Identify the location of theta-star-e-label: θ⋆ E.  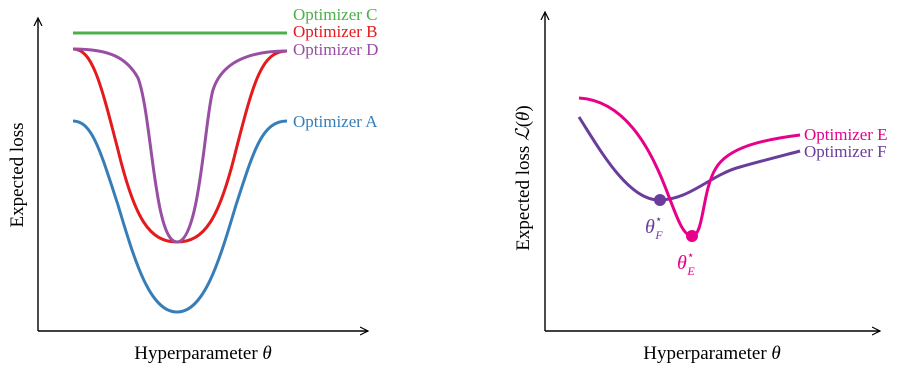
(686, 263).